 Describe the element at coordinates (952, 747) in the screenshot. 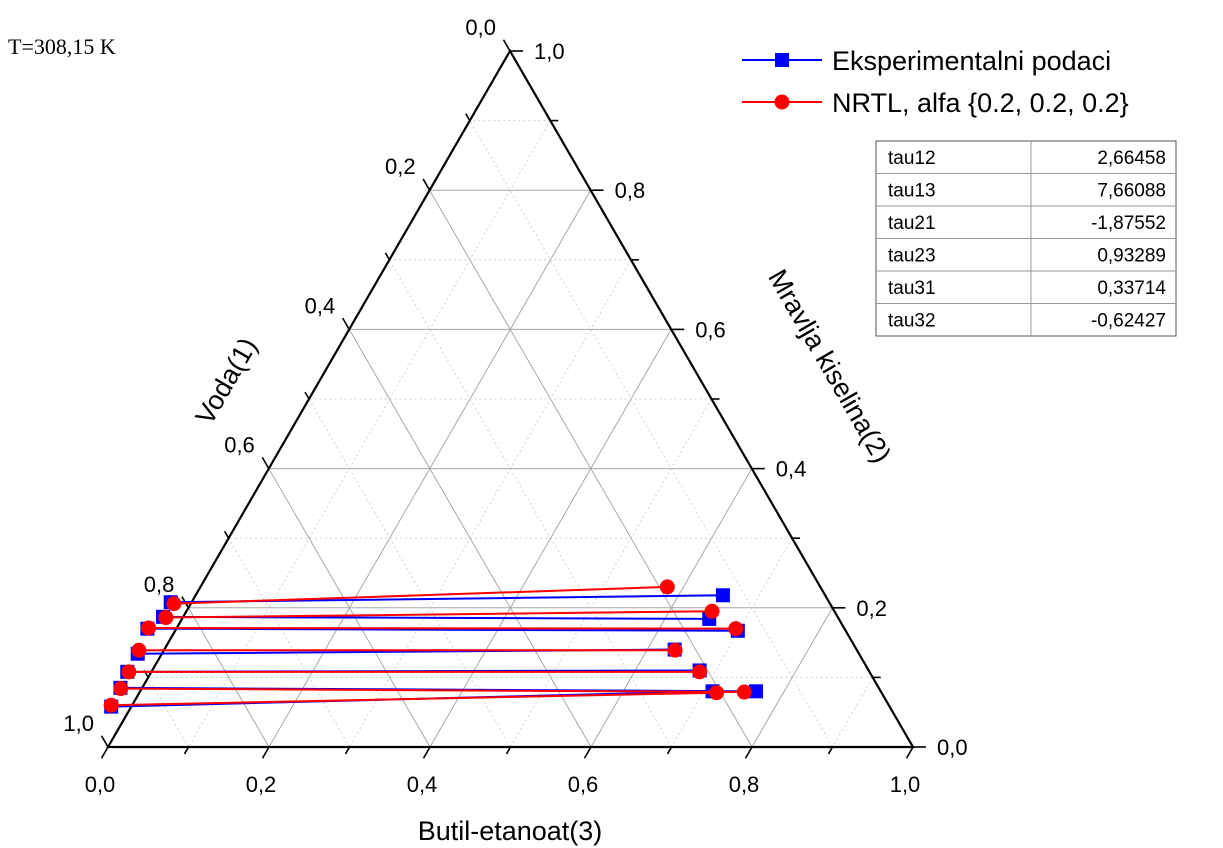

I see `right-tick-label: 0,0` at that location.